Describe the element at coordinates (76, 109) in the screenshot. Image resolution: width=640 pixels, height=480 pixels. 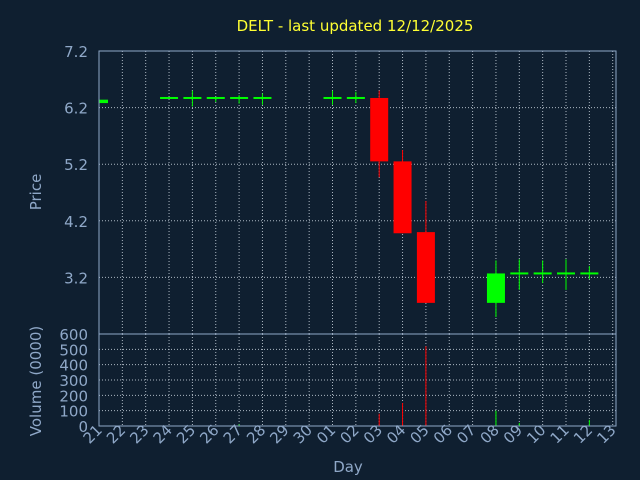
I see `price-y-tick-label: 6.2` at that location.